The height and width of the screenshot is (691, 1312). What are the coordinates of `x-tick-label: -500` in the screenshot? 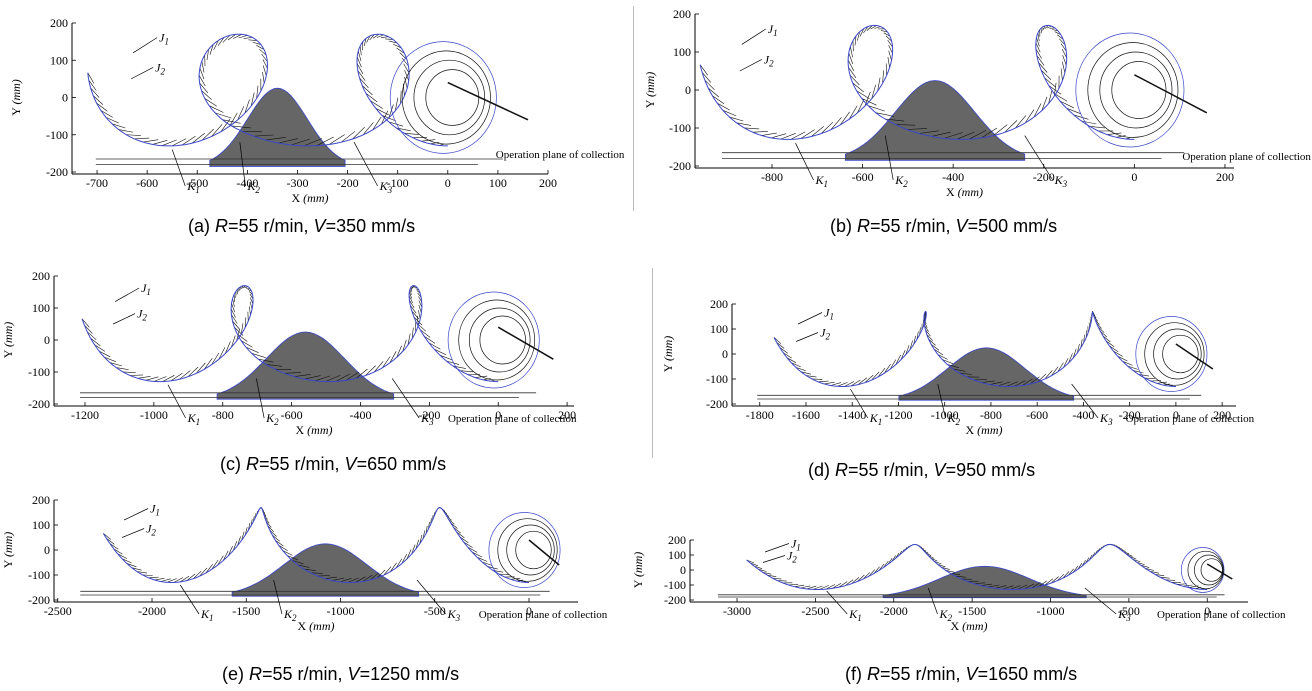 It's located at (197, 183).